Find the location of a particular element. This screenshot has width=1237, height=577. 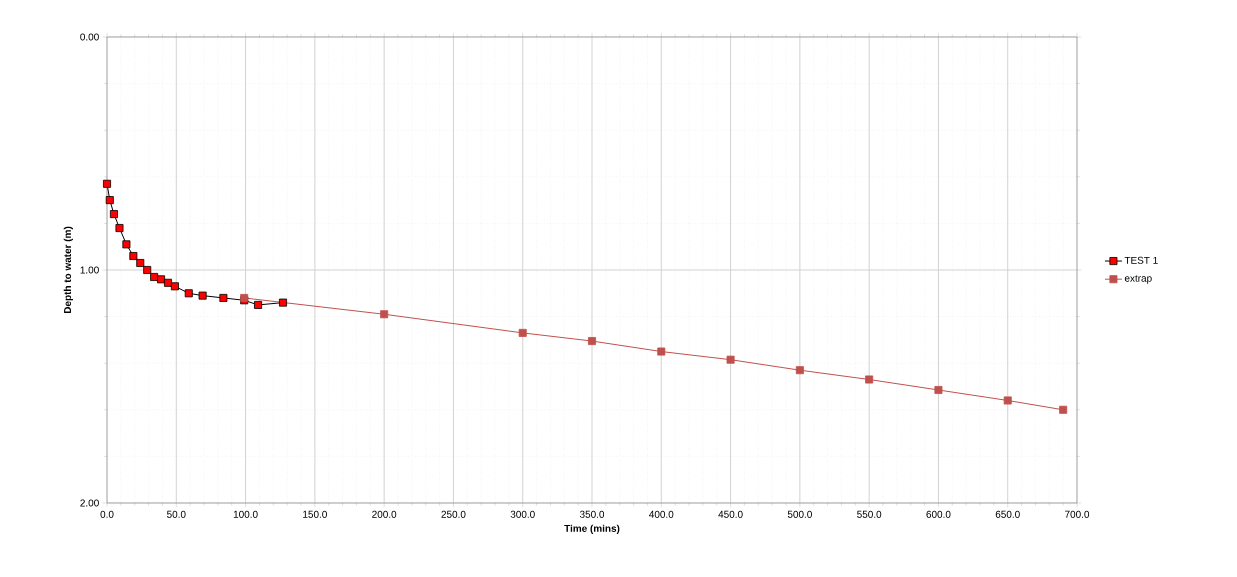

y-tick-label: 1.00 is located at coordinates (89, 270).